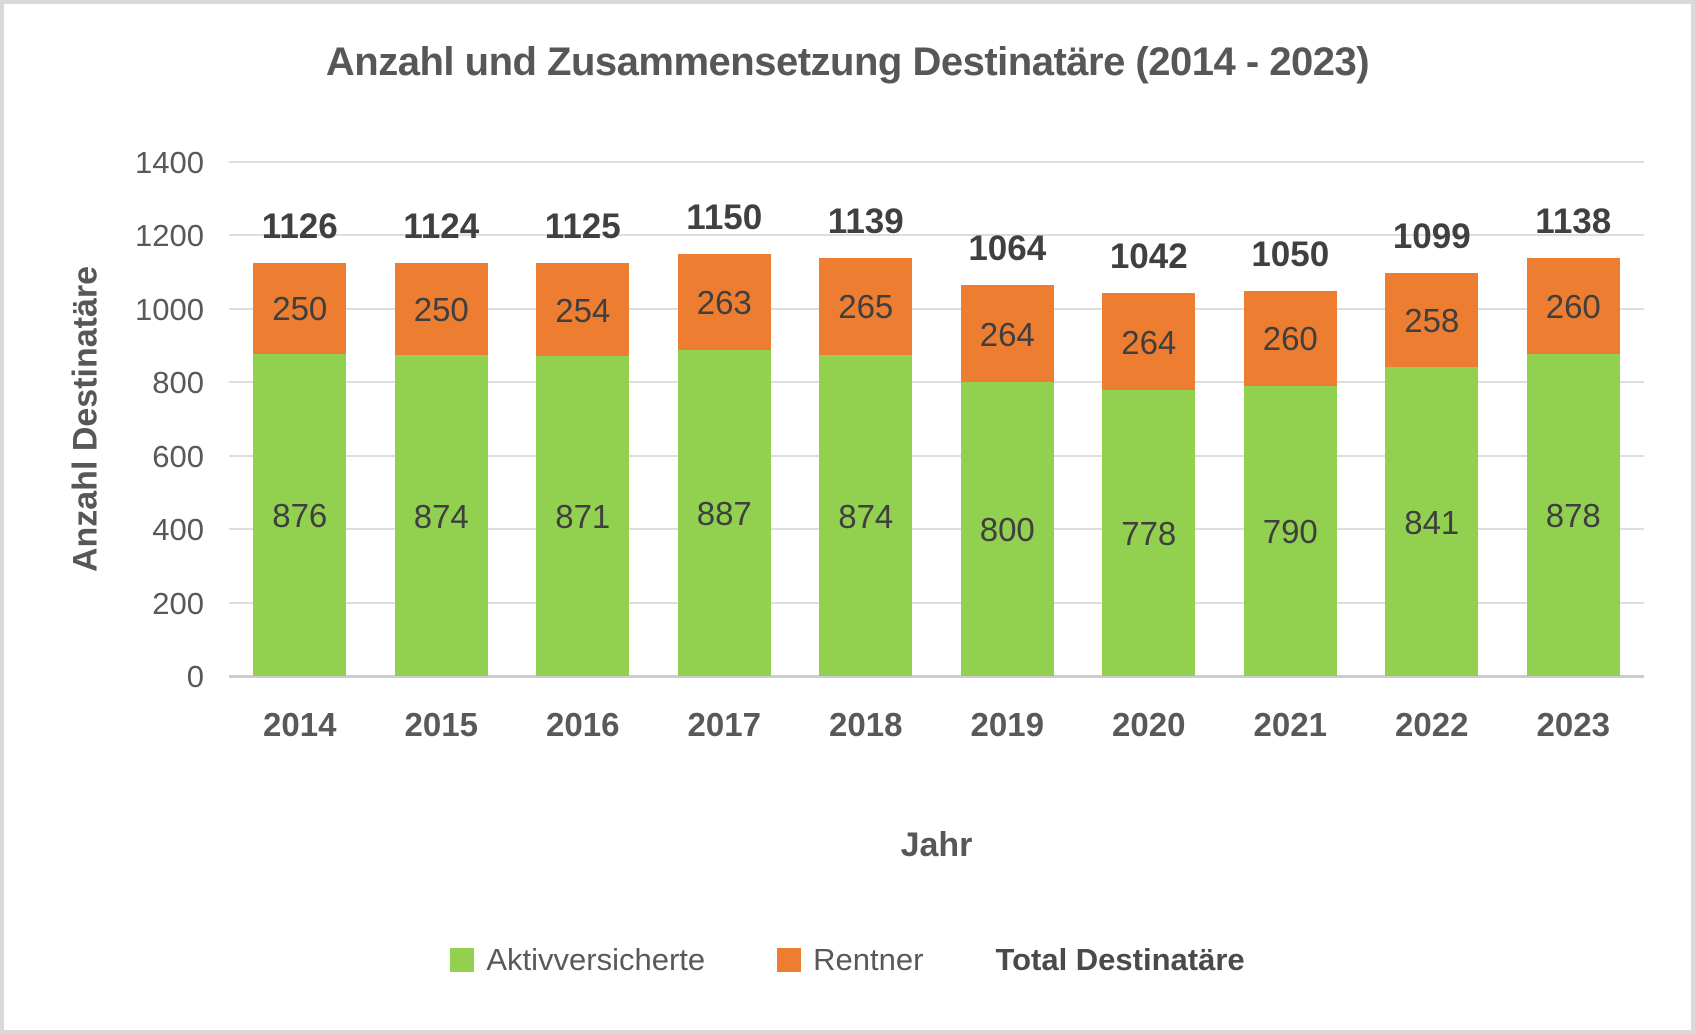  Describe the element at coordinates (1148, 257) in the screenshot. I see `total-label-2020: 1042` at that location.